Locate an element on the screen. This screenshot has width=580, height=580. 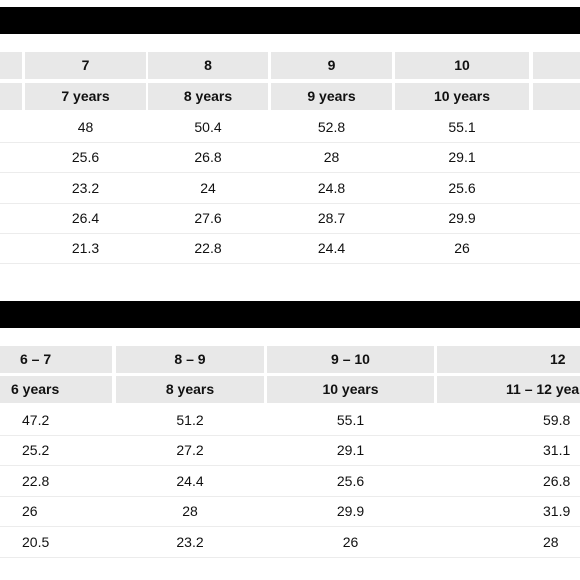
table1-cell: 55.1 is located at coordinates (462, 127).